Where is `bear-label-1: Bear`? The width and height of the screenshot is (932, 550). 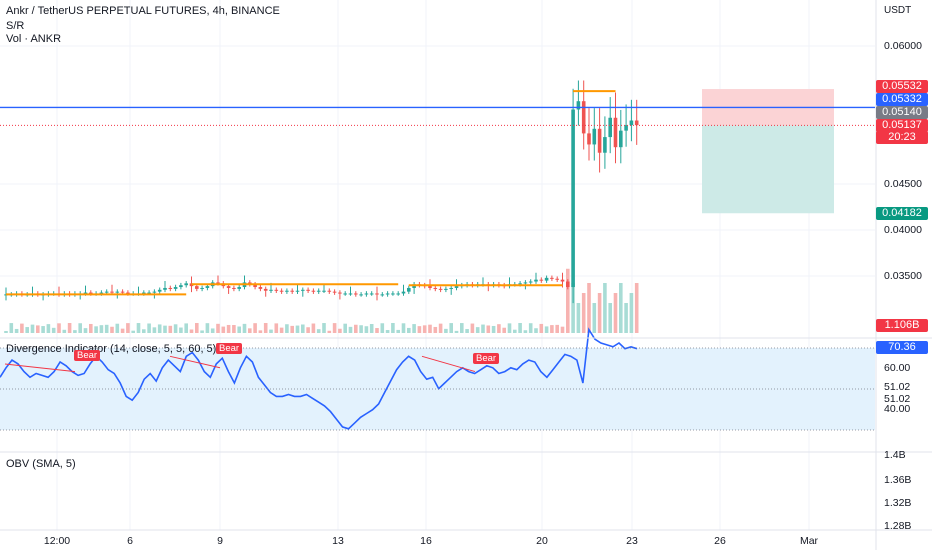 bear-label-1: Bear is located at coordinates (87, 355).